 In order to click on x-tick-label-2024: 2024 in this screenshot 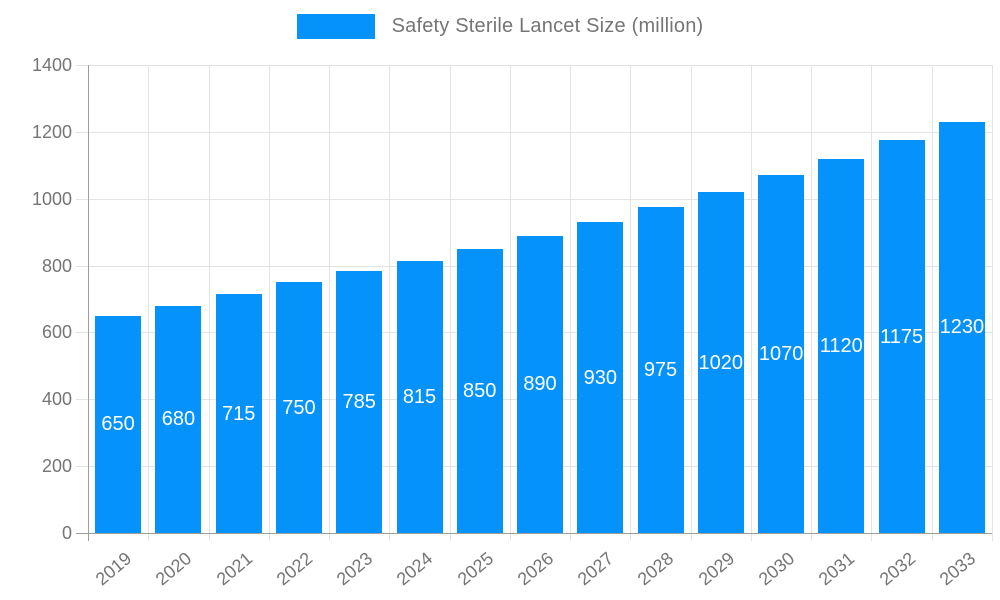, I will do `click(415, 569)`.